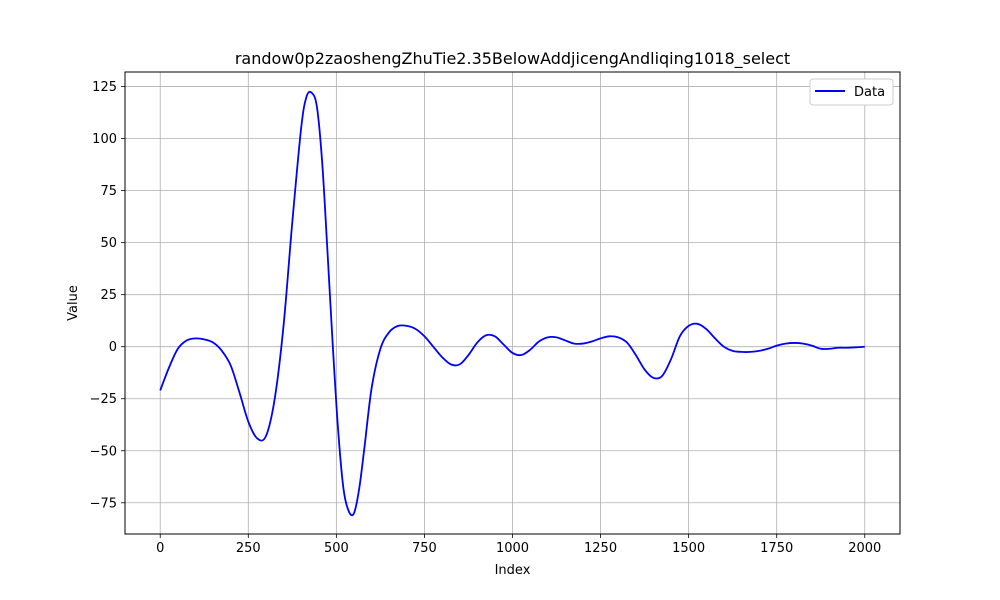  I want to click on y-tick-label: −75, so click(103, 503).